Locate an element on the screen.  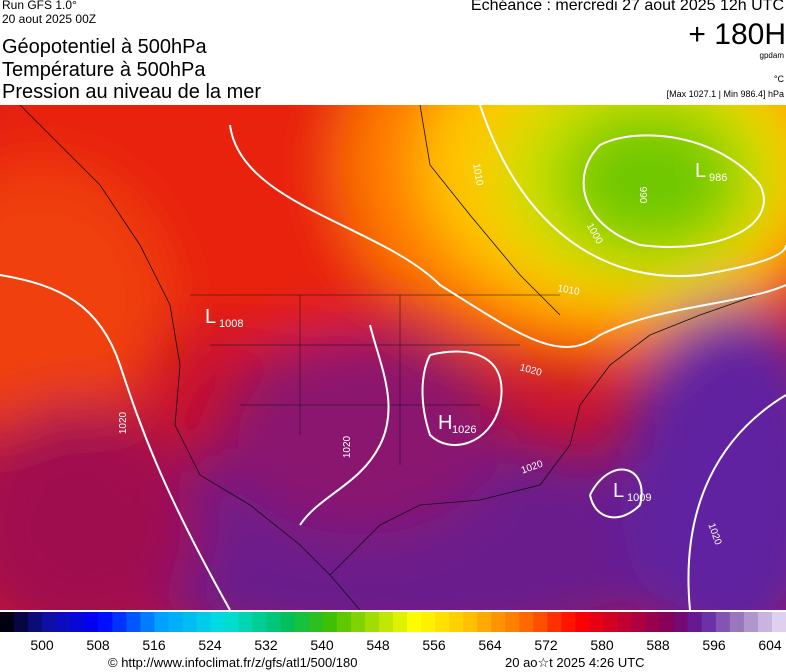
colorbar-label: 500 is located at coordinates (42, 645).